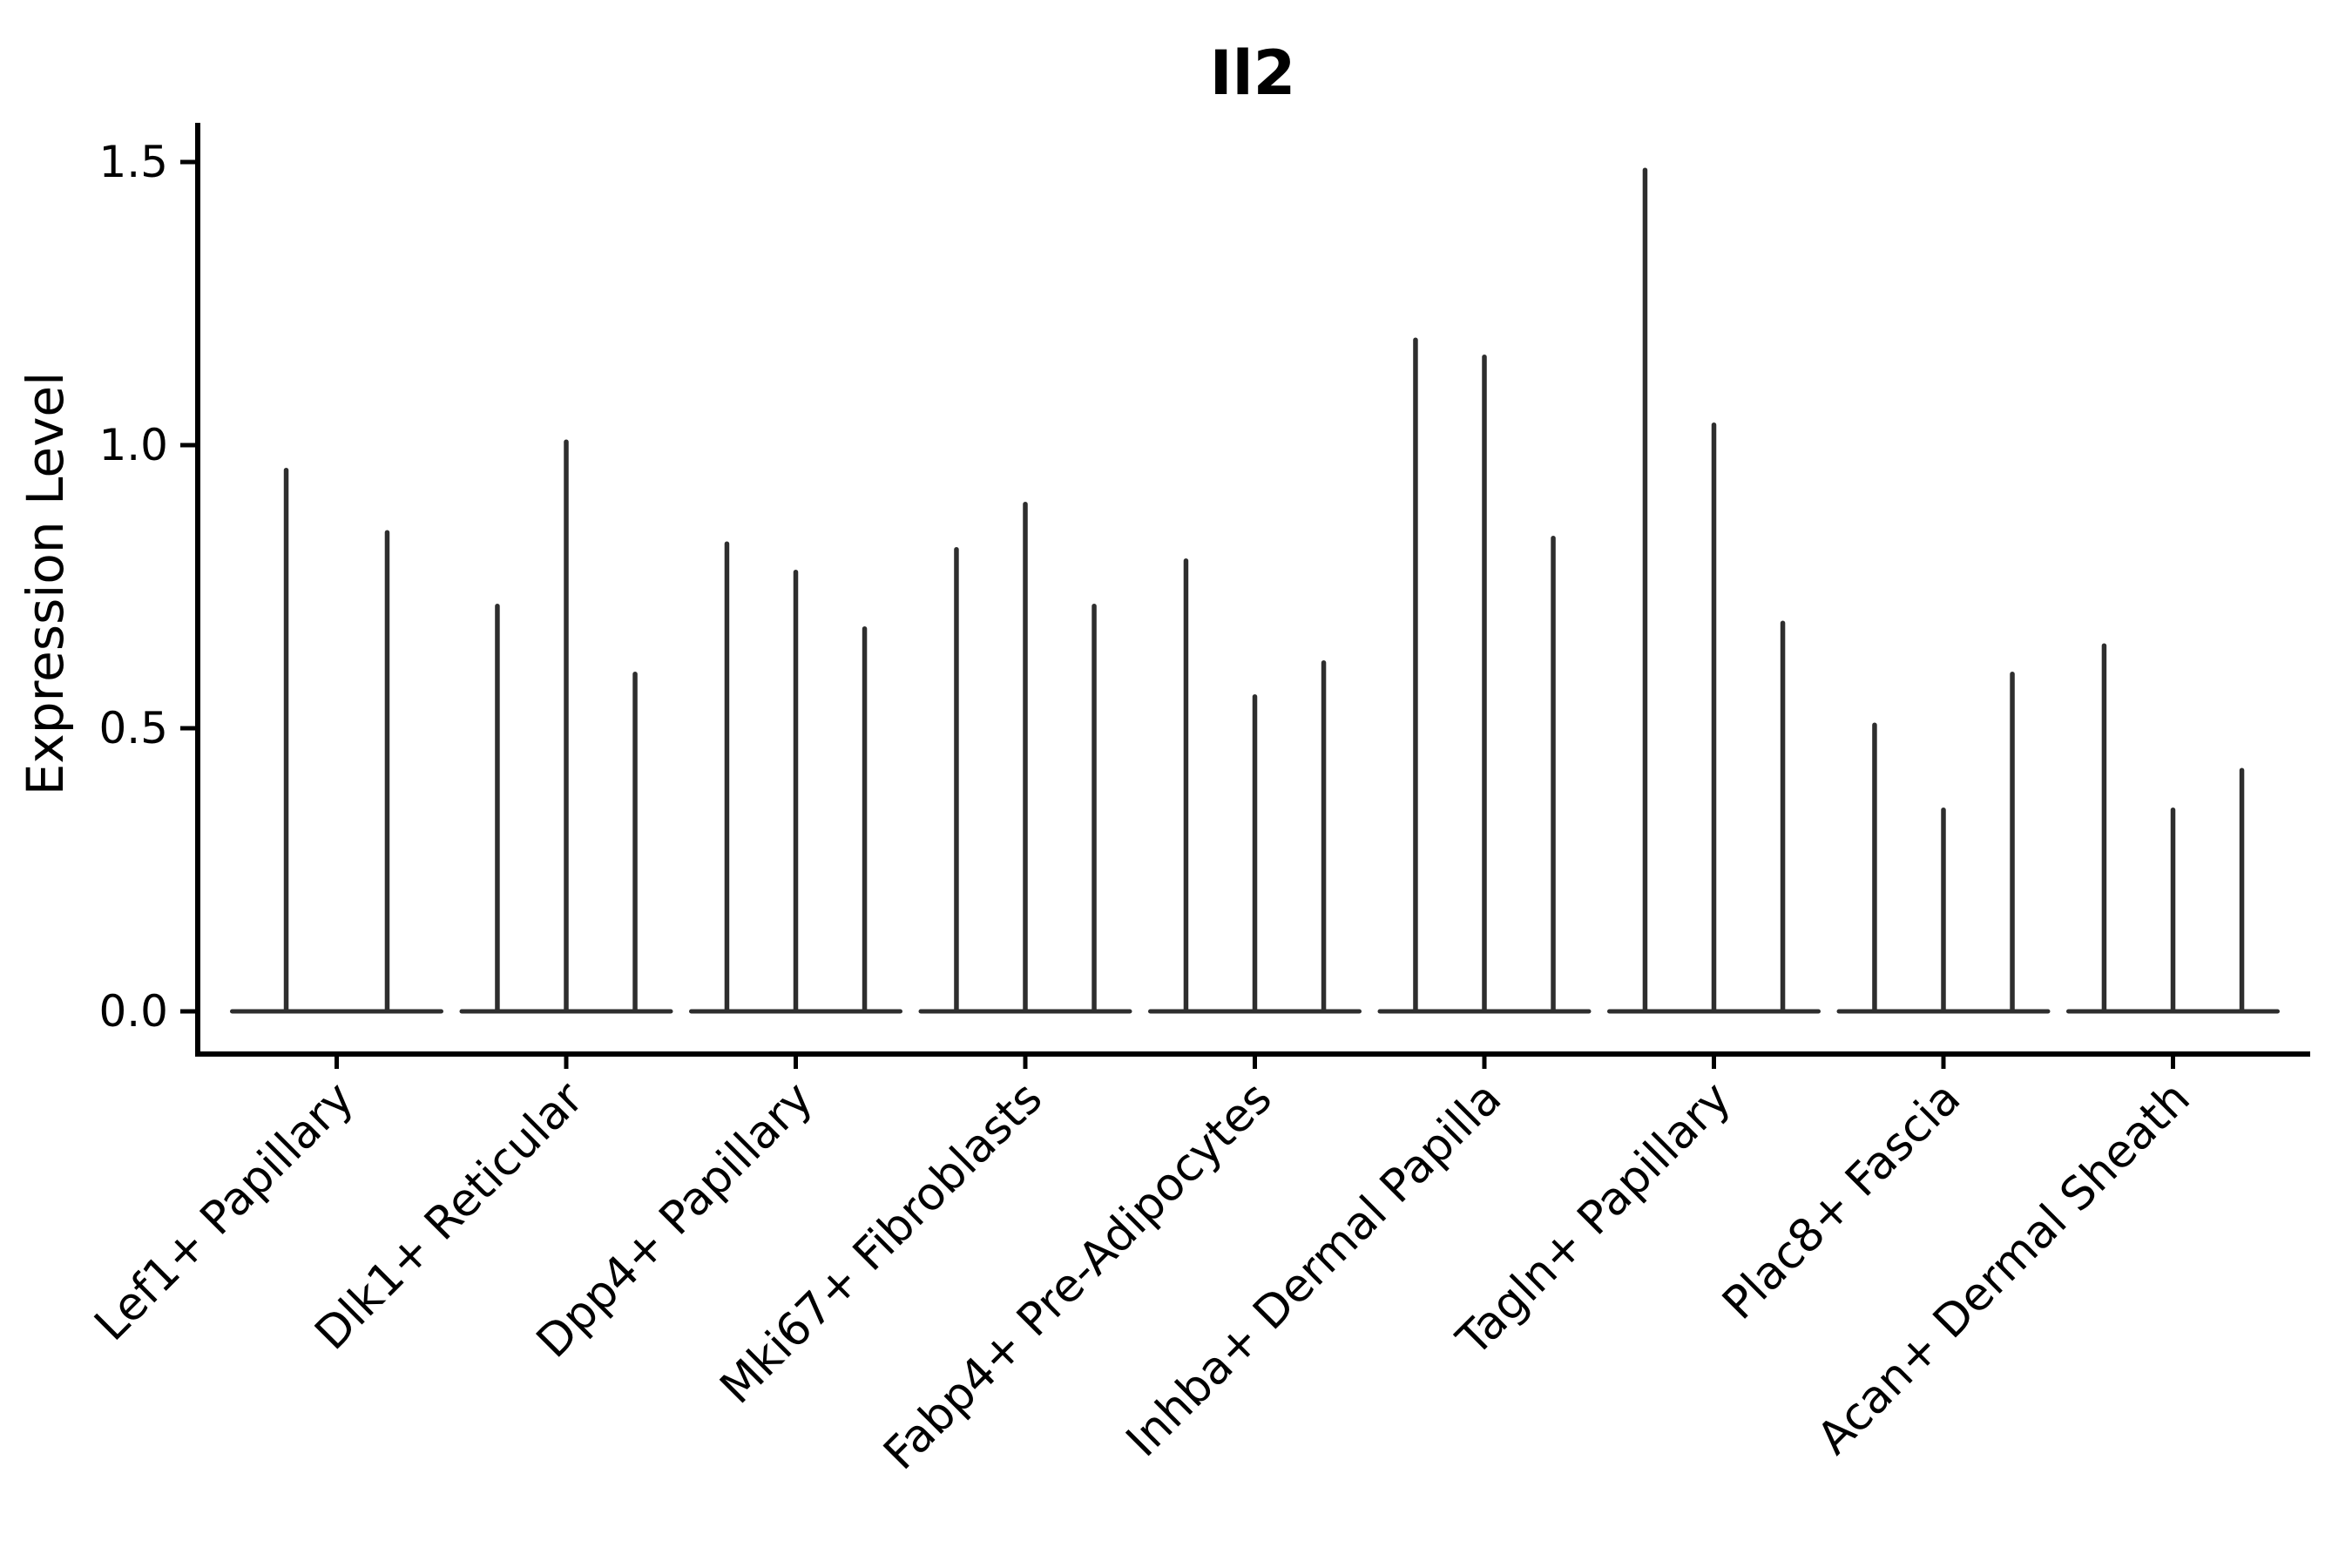 The height and width of the screenshot is (1568, 2352). Describe the element at coordinates (133, 728) in the screenshot. I see `y-tick-label: 0.5` at that location.